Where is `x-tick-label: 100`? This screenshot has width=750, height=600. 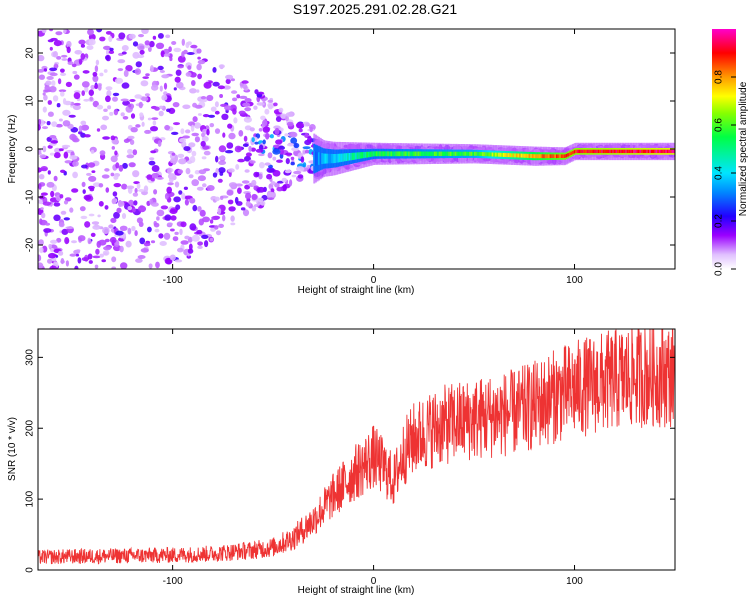 x-tick-label: 100 is located at coordinates (574, 581).